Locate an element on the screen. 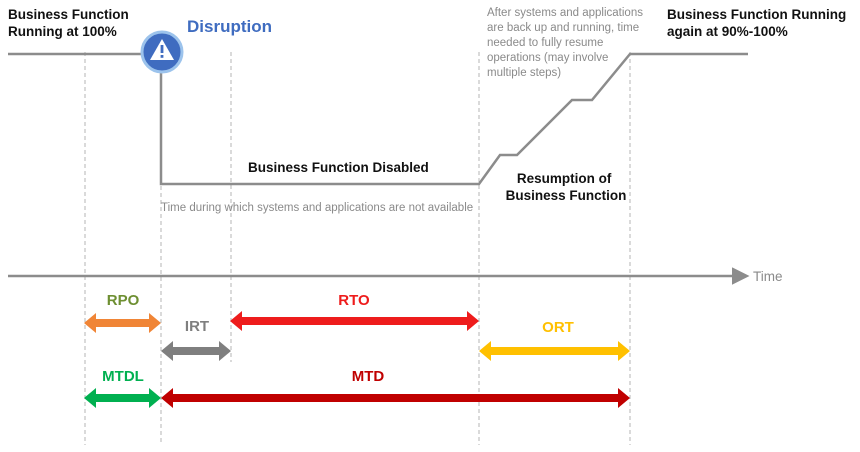 This screenshot has height=452, width=860. mtdl-label: MTDL is located at coordinates (123, 376).